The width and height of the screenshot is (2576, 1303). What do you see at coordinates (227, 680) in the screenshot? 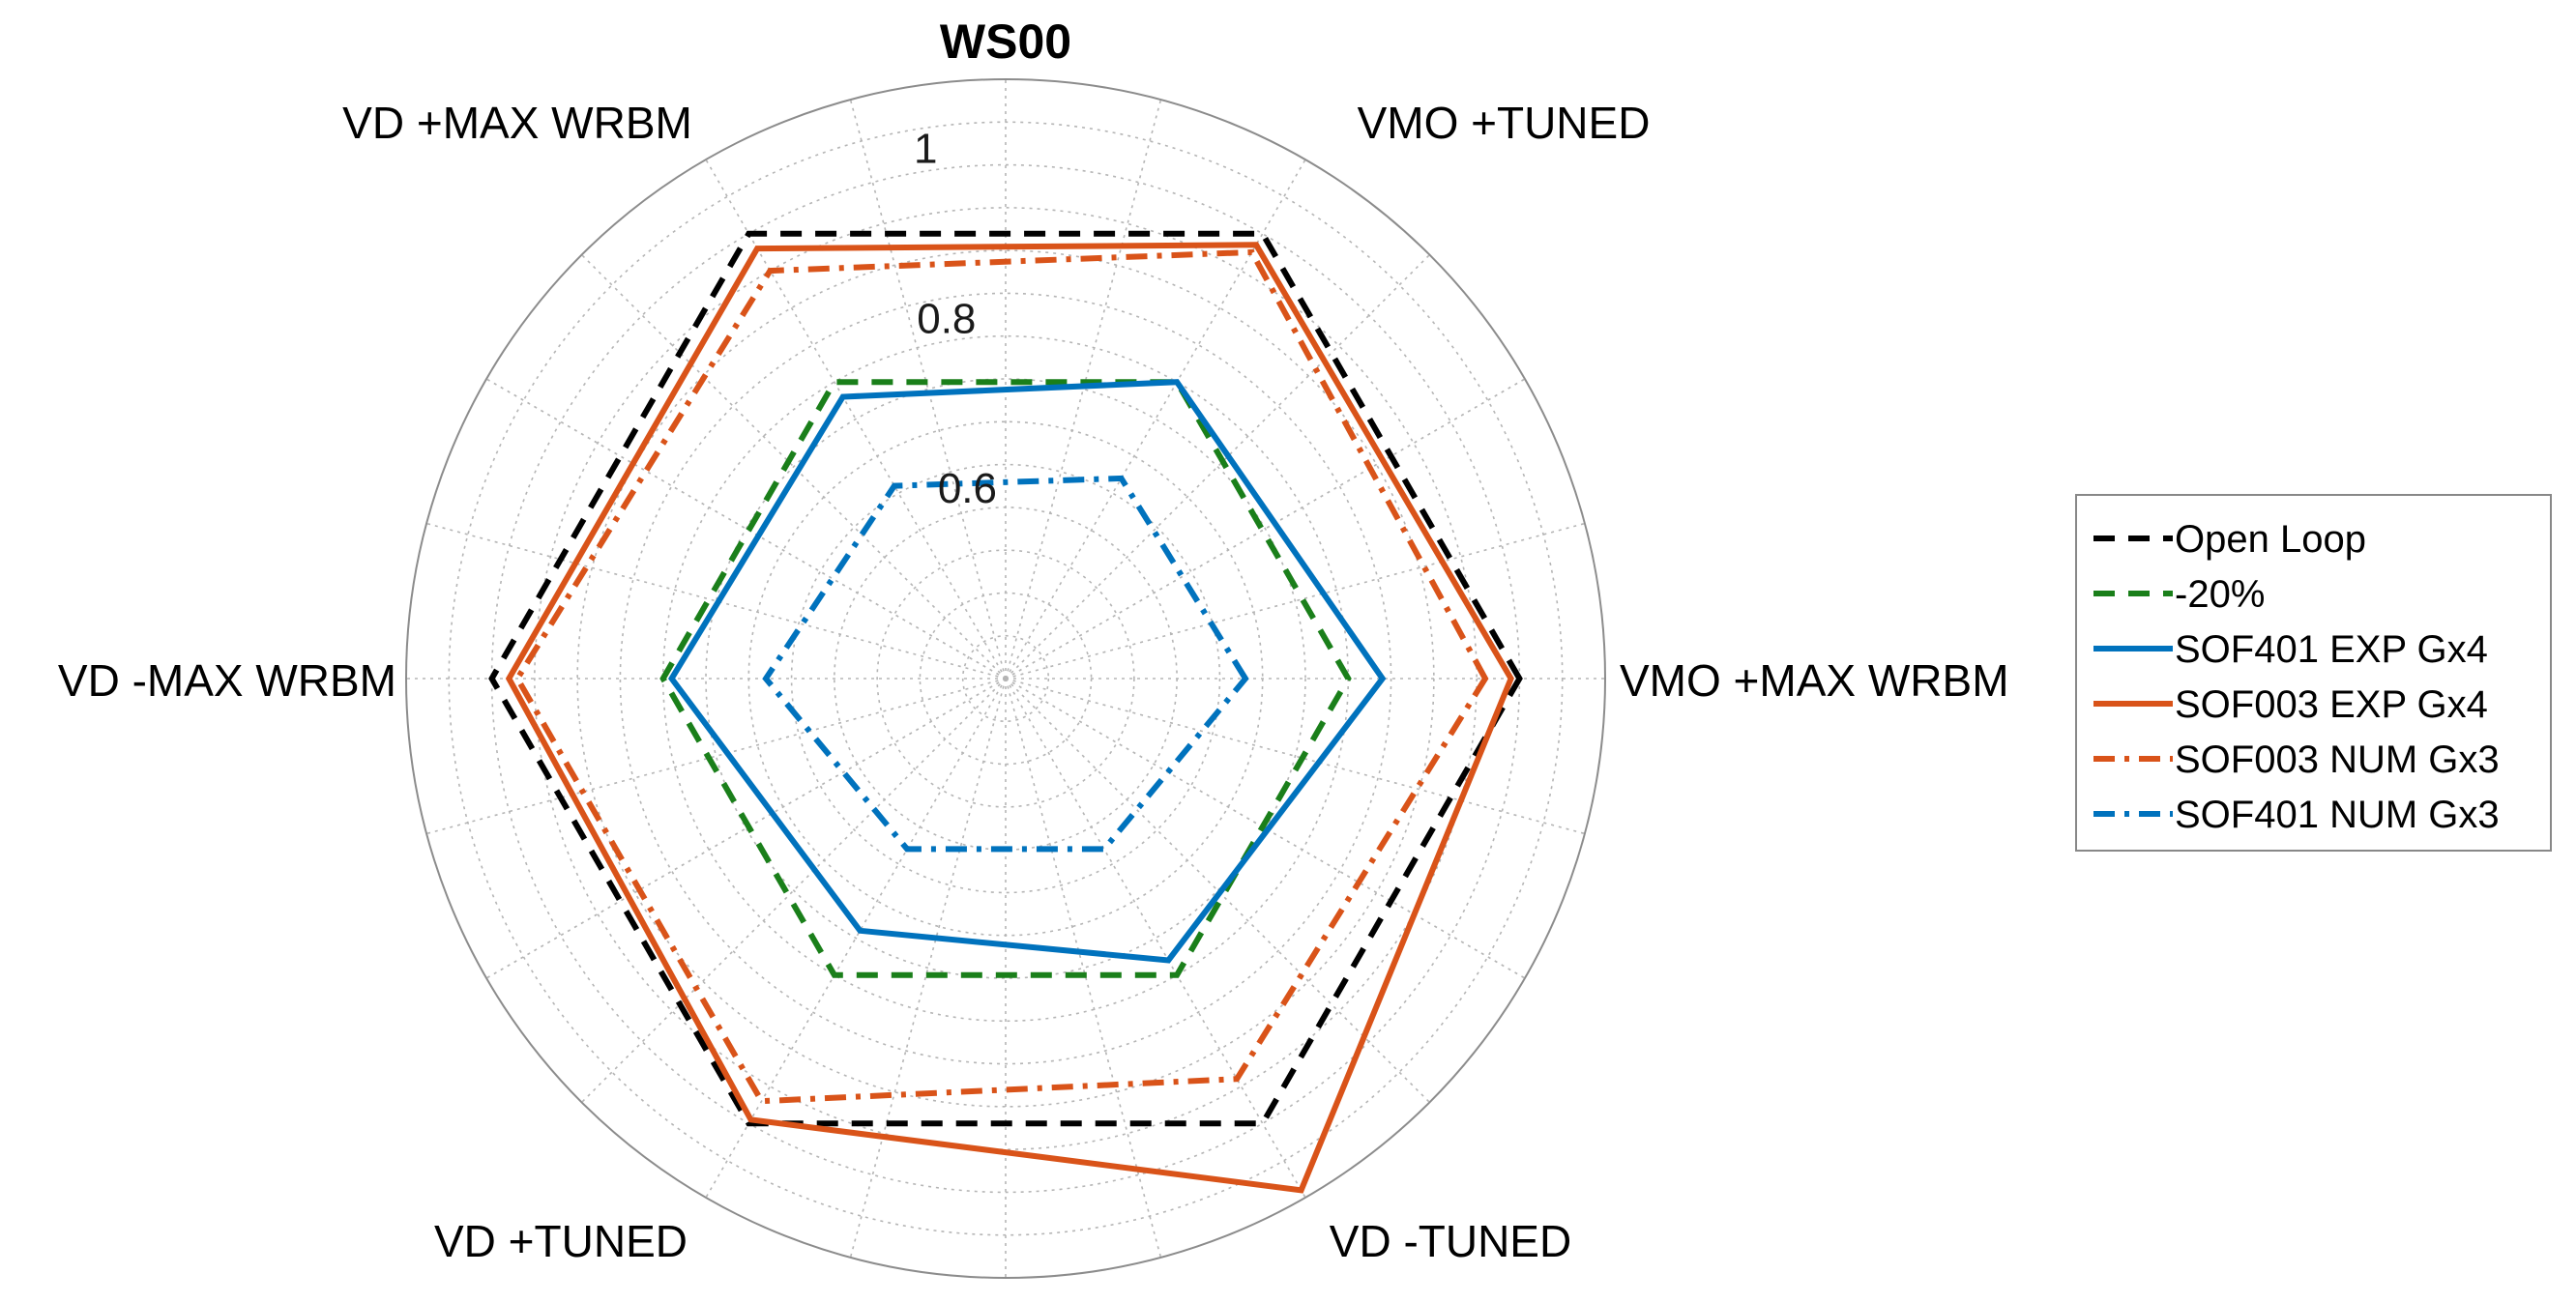
I see `axis-label: VD -MAX WRBM` at bounding box center [227, 680].